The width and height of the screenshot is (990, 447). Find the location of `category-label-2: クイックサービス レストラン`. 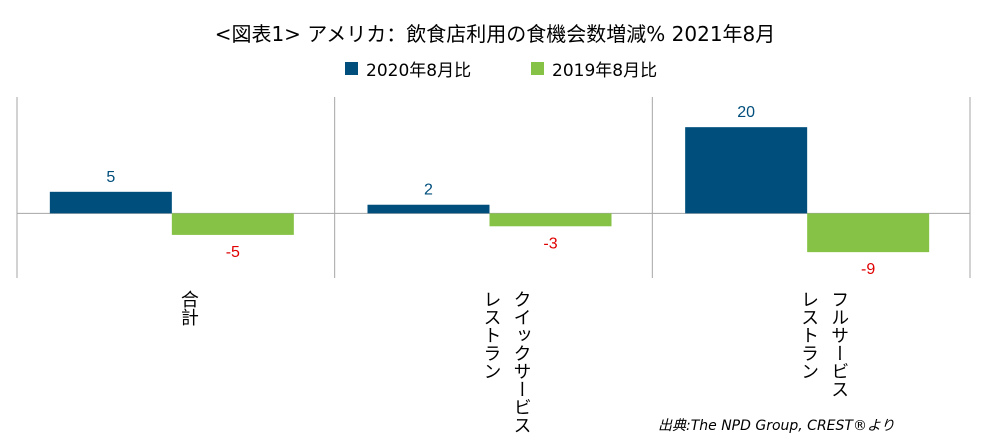

category-label-2: クイックサービス レストラン is located at coordinates (506, 362).